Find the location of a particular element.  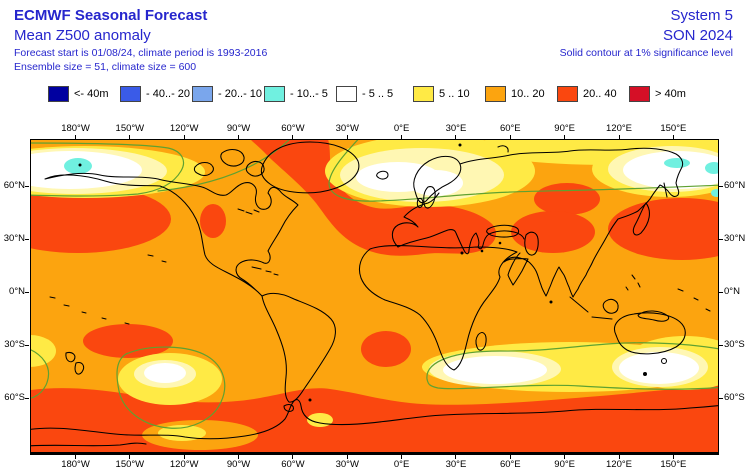

coast-japan is located at coordinates (641, 219).